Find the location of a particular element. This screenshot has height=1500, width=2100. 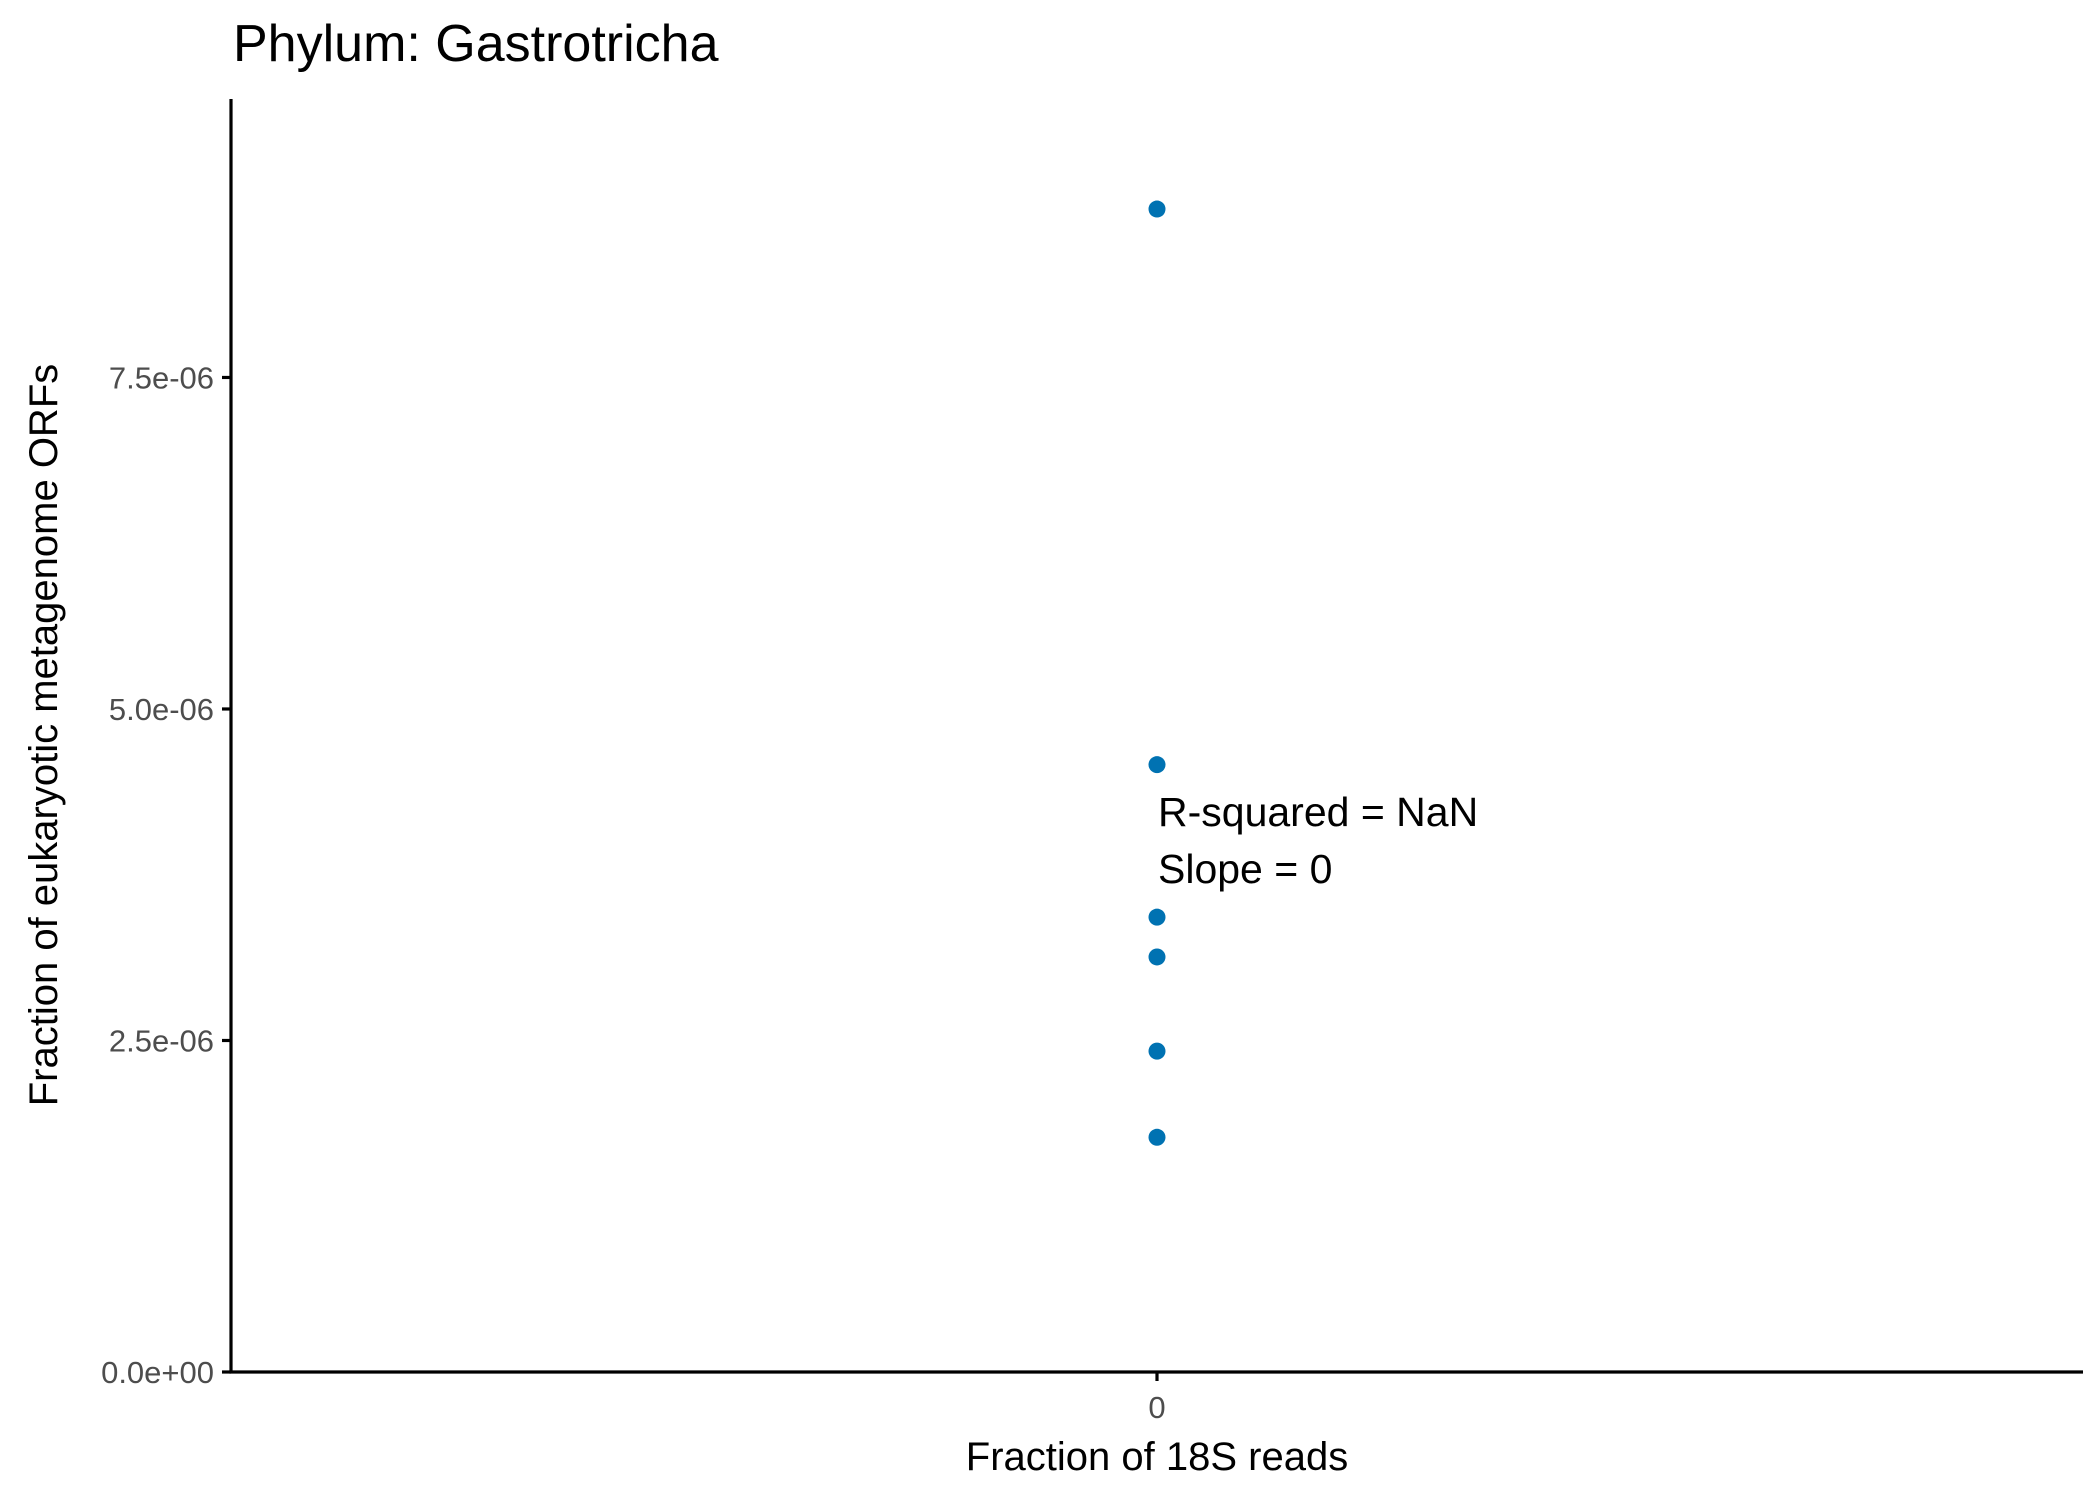

r-squared-annotation: R-squared = NaN is located at coordinates (1318, 812).